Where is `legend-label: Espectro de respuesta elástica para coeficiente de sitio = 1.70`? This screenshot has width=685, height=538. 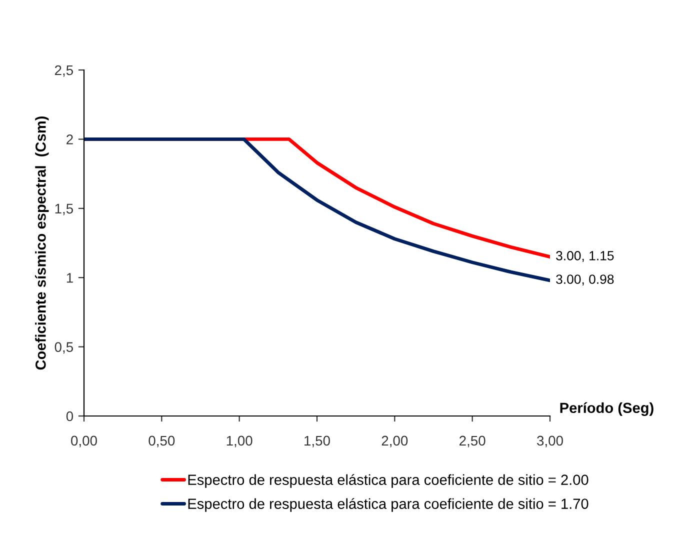
legend-label: Espectro de respuesta elástica para coeficiente de sitio = 1.70 is located at coordinates (388, 505).